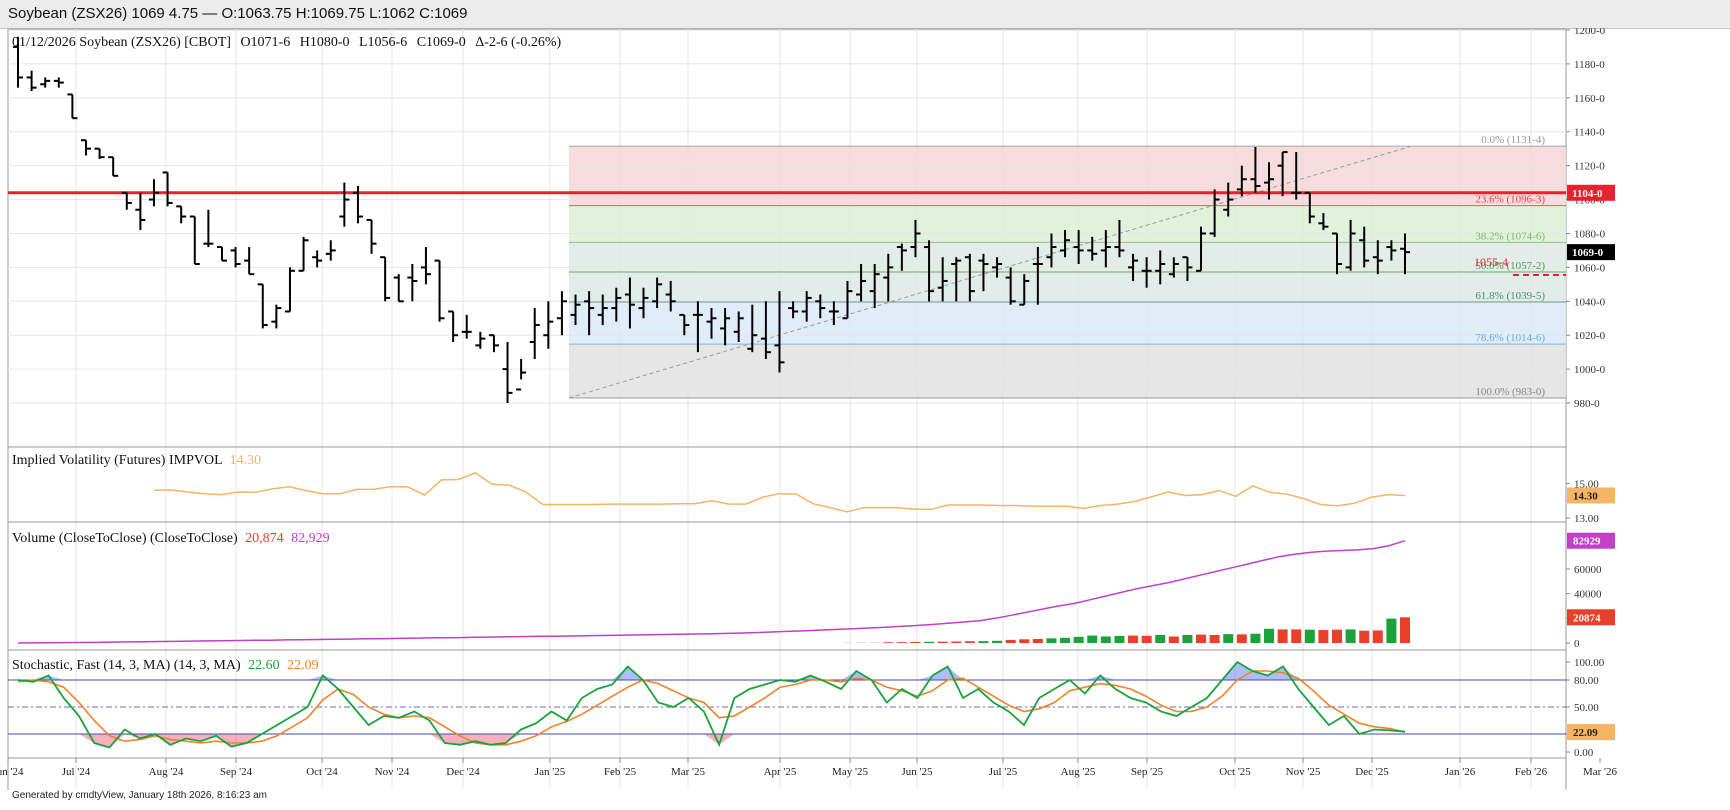 Image resolution: width=1730 pixels, height=810 pixels. What do you see at coordinates (1589, 167) in the screenshot?
I see `price-tick-label: 1120-0` at bounding box center [1589, 167].